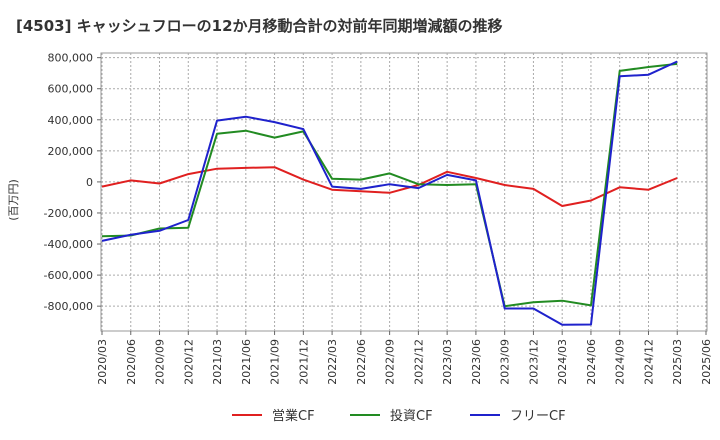 This screenshot has width=720, height=440. Describe the element at coordinates (538, 416) in the screenshot. I see `legend-label: フリーCF` at that location.